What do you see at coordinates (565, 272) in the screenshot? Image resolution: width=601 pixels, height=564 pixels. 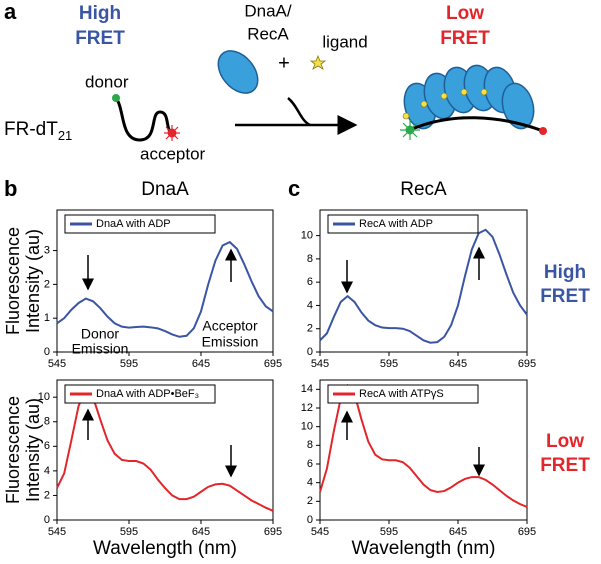 I see `side-label: High` at bounding box center [565, 272].